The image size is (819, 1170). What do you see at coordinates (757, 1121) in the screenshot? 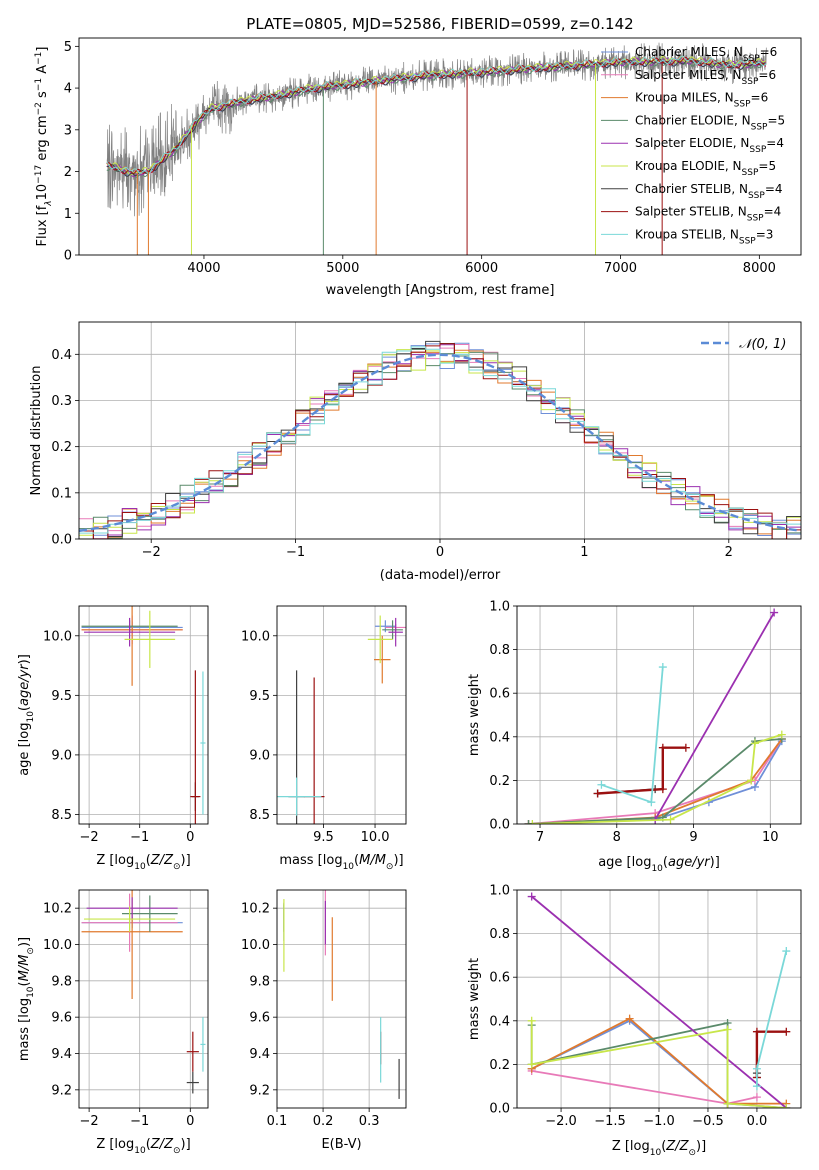
I see `x-tick-label: 0.0` at bounding box center [757, 1121].